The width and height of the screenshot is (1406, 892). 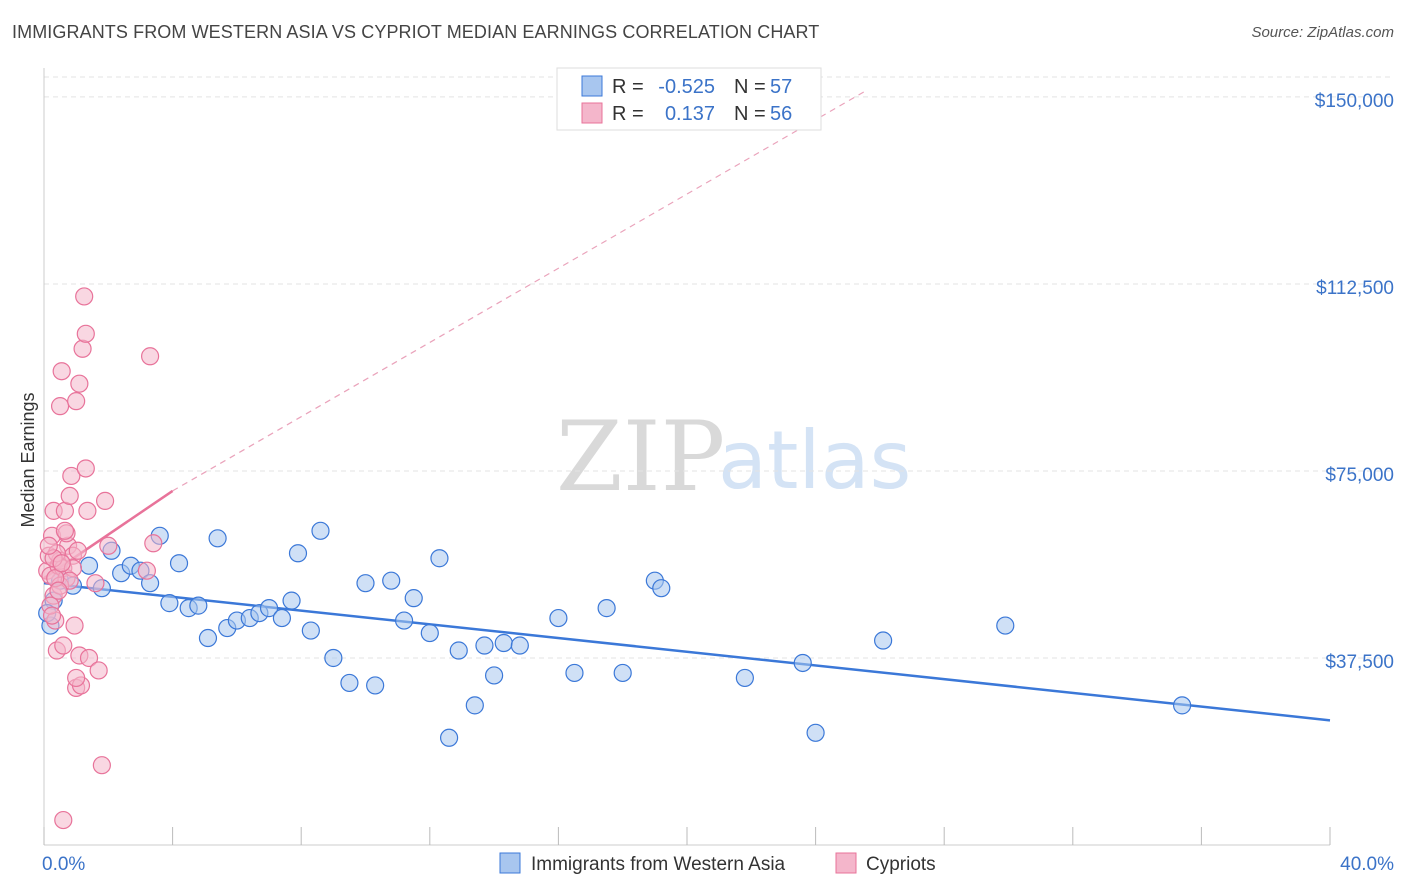 What do you see at coordinates (1354, 382) in the screenshot?
I see `y-tick-labels: $37,500 $75,000 $112,500 $150,000` at bounding box center [1354, 382].